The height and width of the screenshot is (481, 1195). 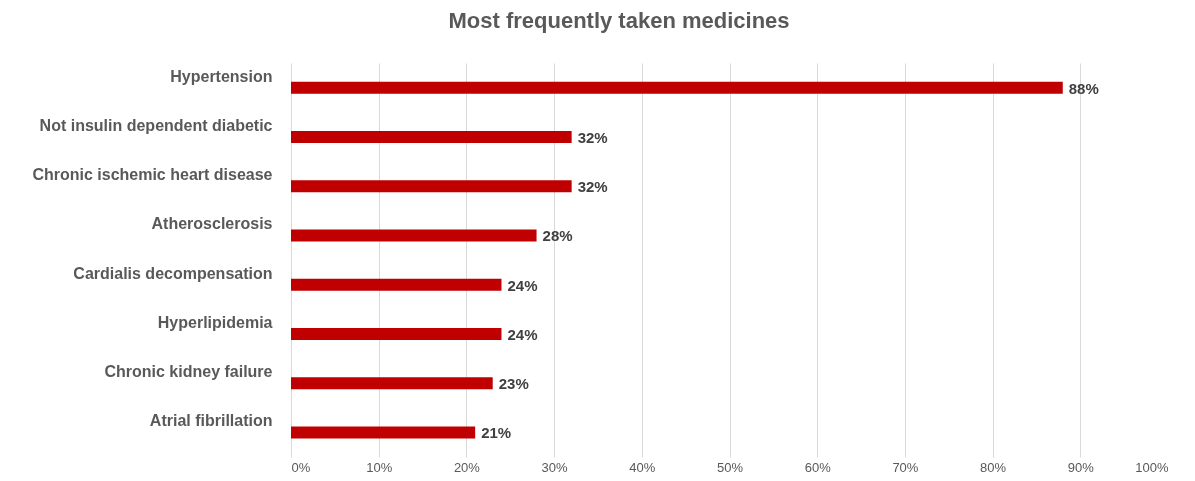 I want to click on chart-title: Most frequently taken medicines, so click(x=619, y=20).